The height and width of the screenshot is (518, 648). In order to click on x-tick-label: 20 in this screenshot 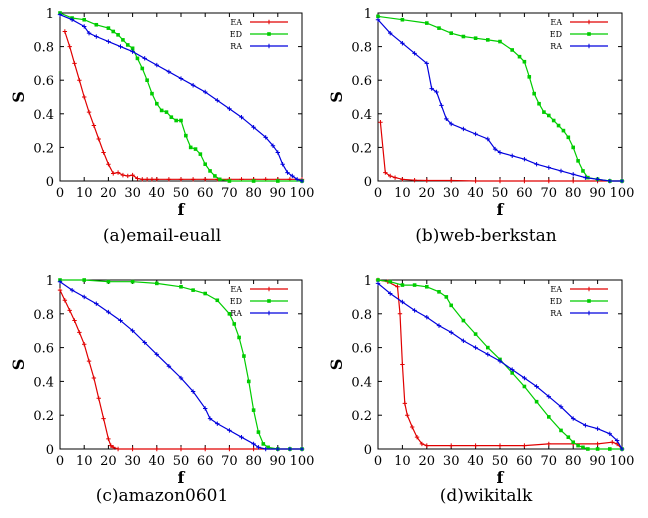, I will do `click(108, 193)`.